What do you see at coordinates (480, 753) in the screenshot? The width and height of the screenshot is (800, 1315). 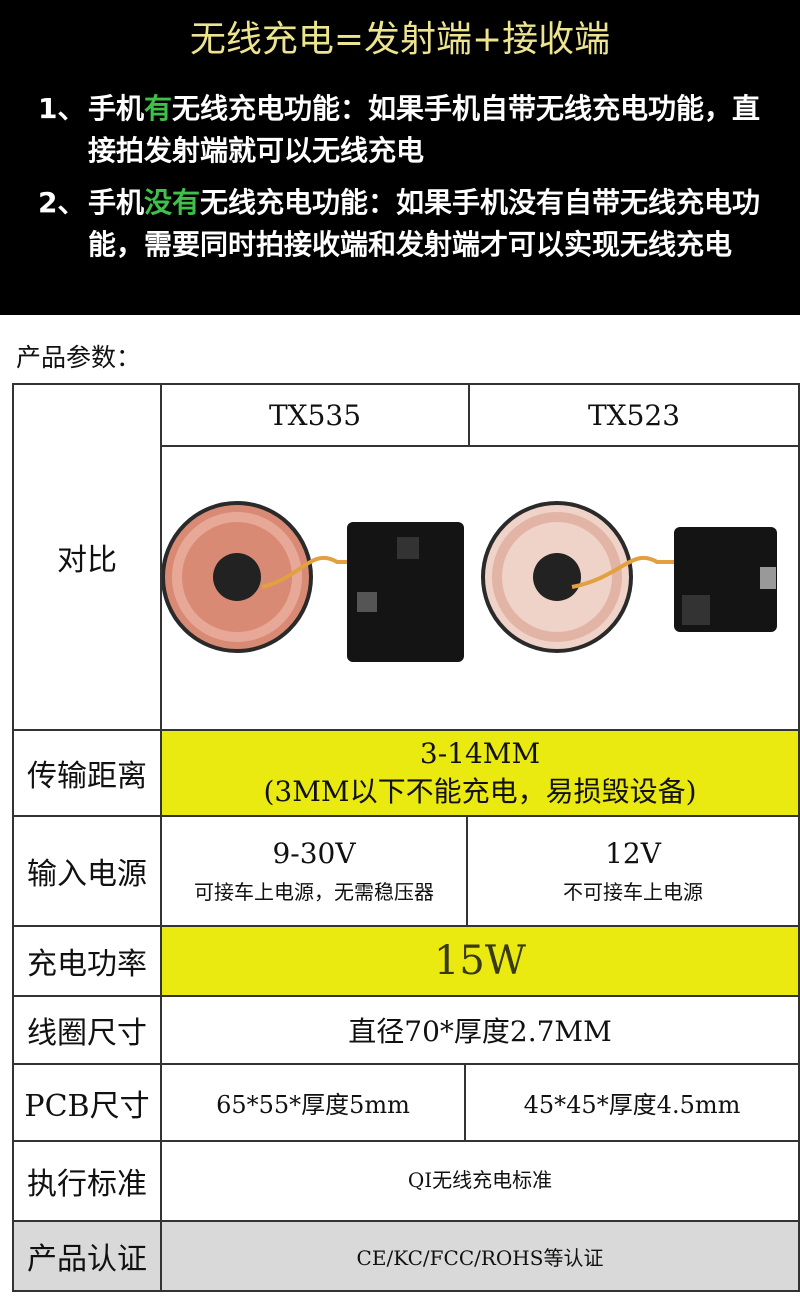 I see `cell-text: 3-14MM` at bounding box center [480, 753].